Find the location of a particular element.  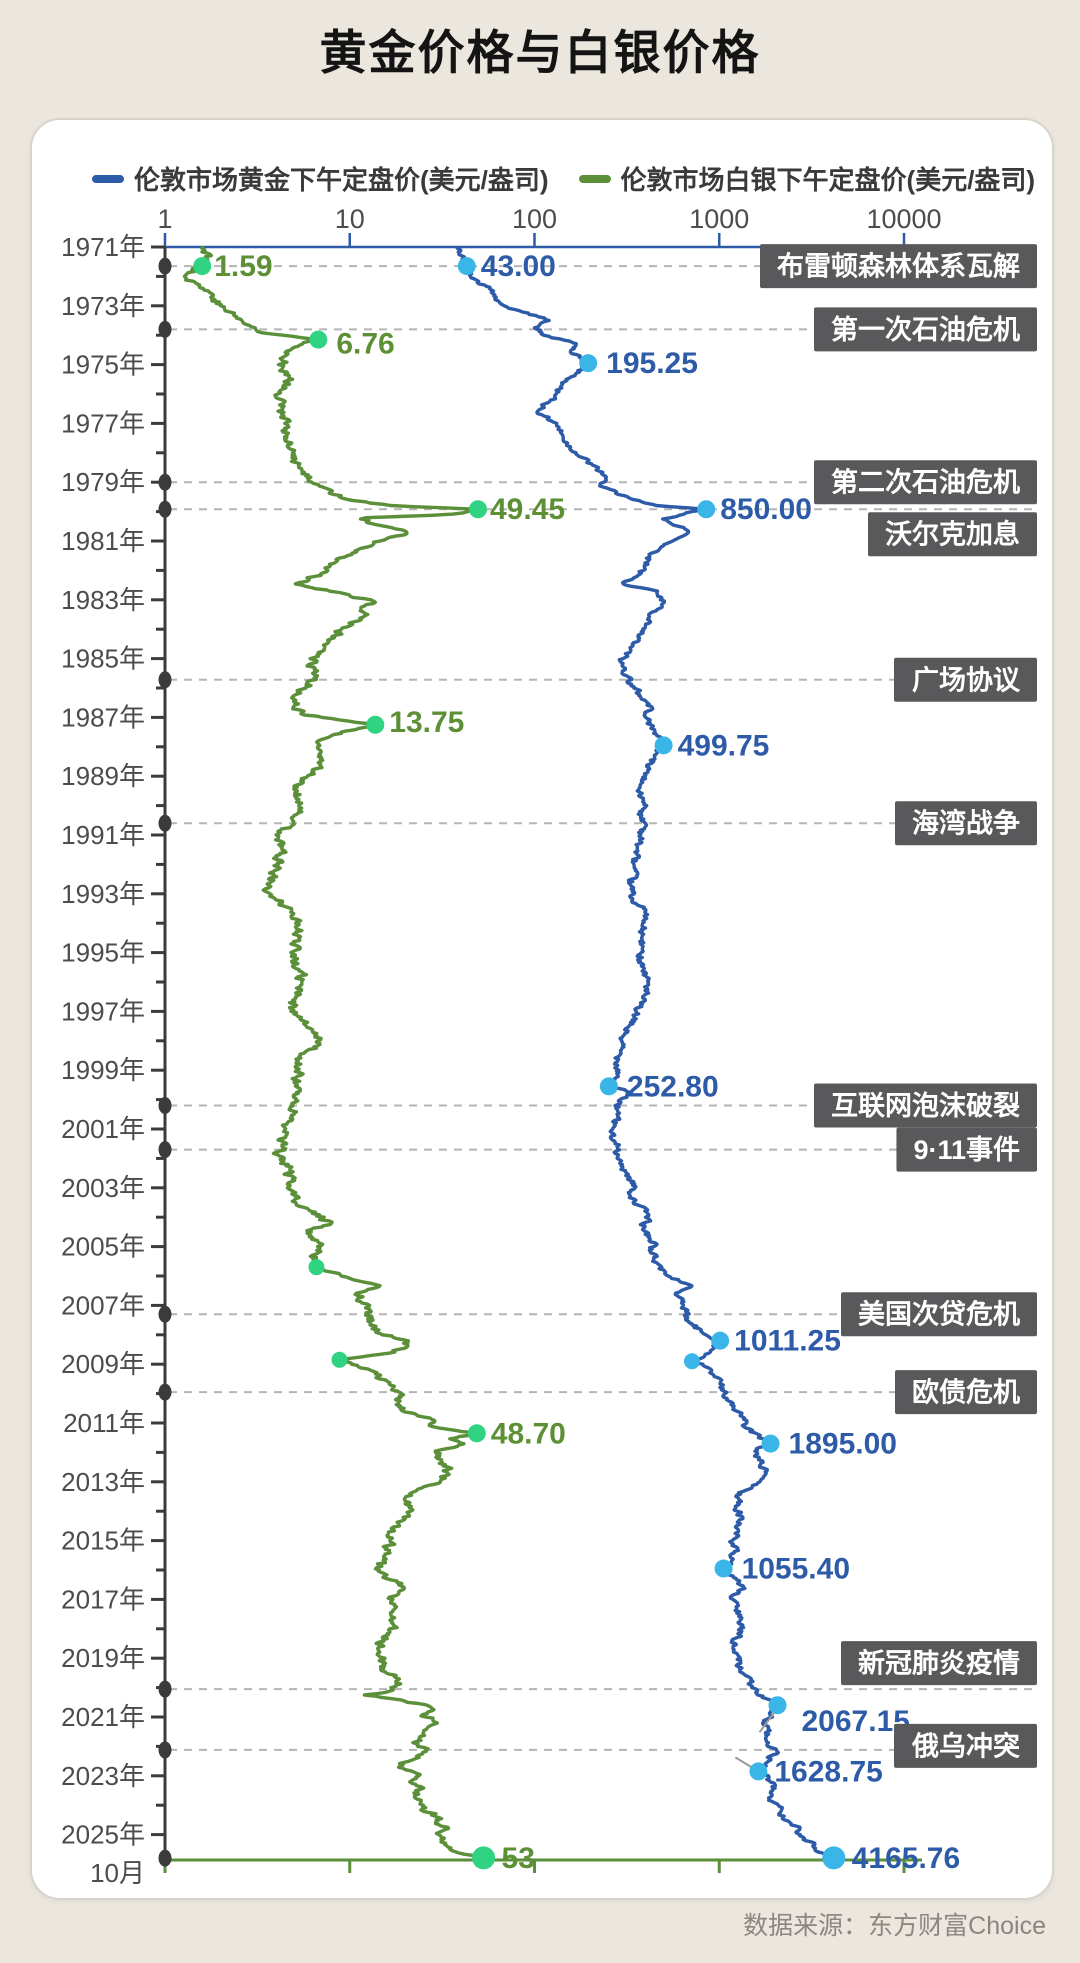

data-source-note: 数据来源：东方财富Choice is located at coordinates (894, 1926).